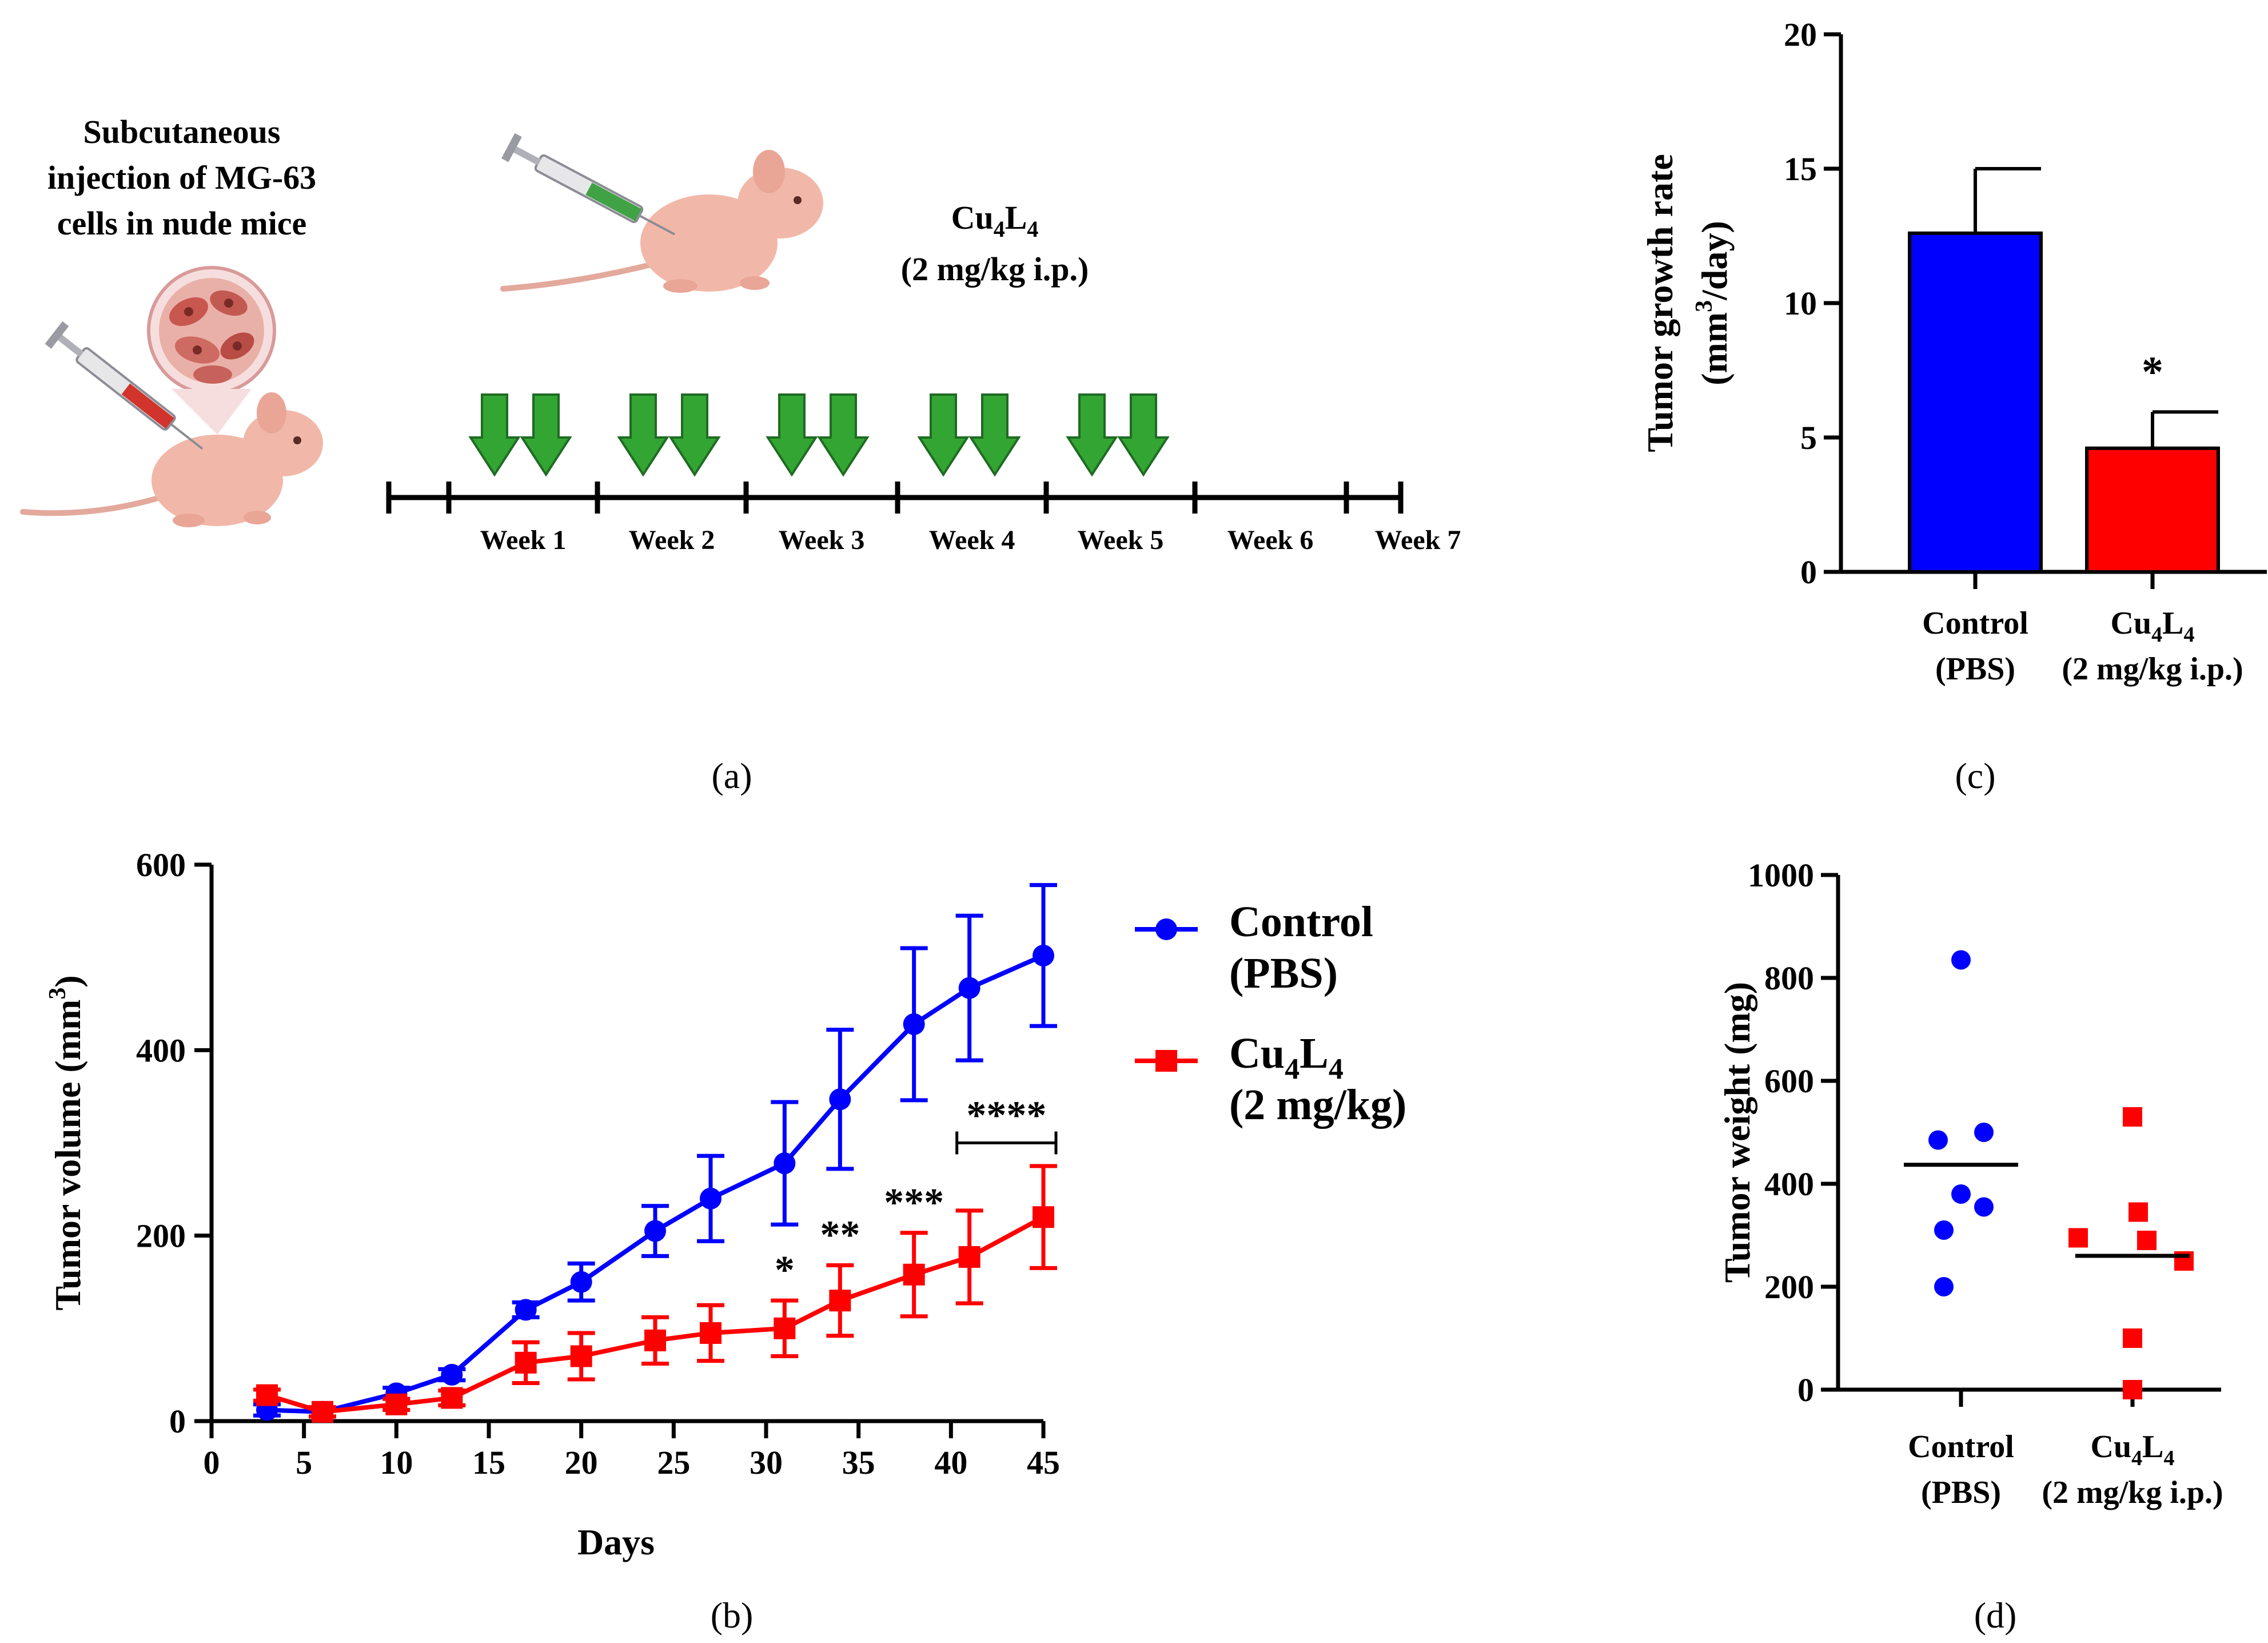  I want to click on week-label: Week 7, so click(1418, 540).